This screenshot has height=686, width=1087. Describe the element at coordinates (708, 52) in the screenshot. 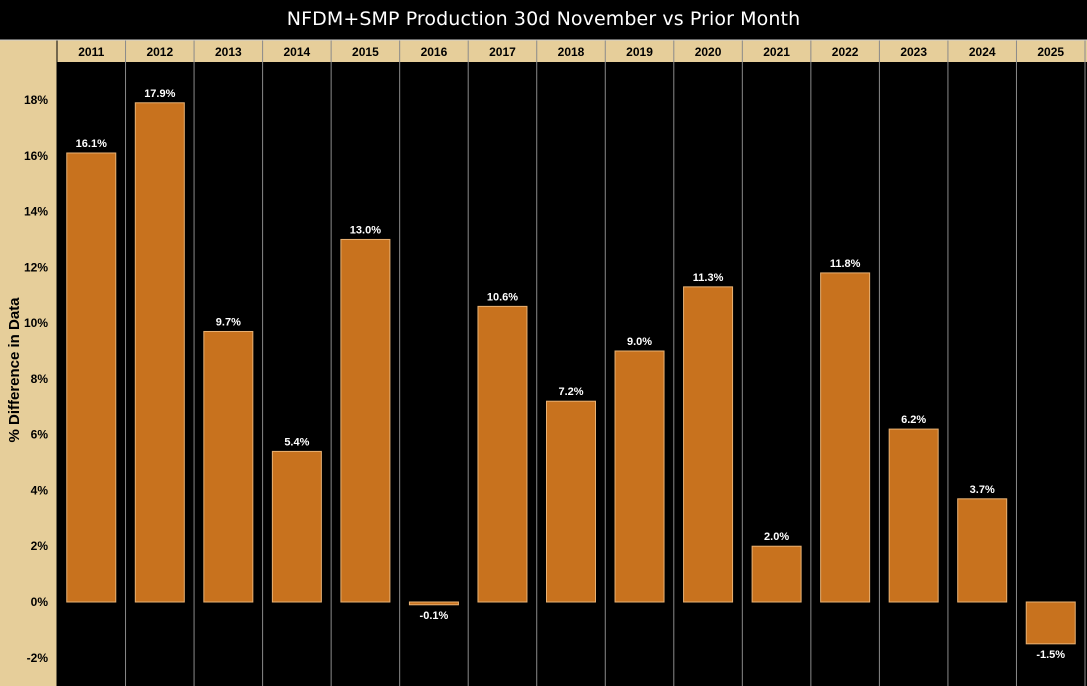

I see `year-label: 2020` at that location.